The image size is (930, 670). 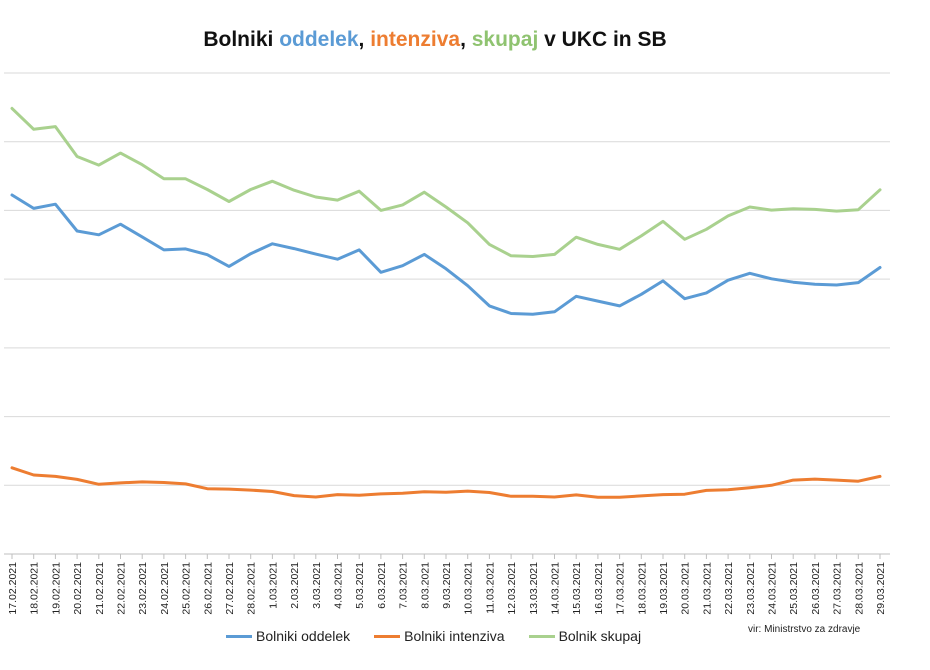 I want to click on legend-item-oddelek: Bolniki oddelek, so click(x=288, y=636).